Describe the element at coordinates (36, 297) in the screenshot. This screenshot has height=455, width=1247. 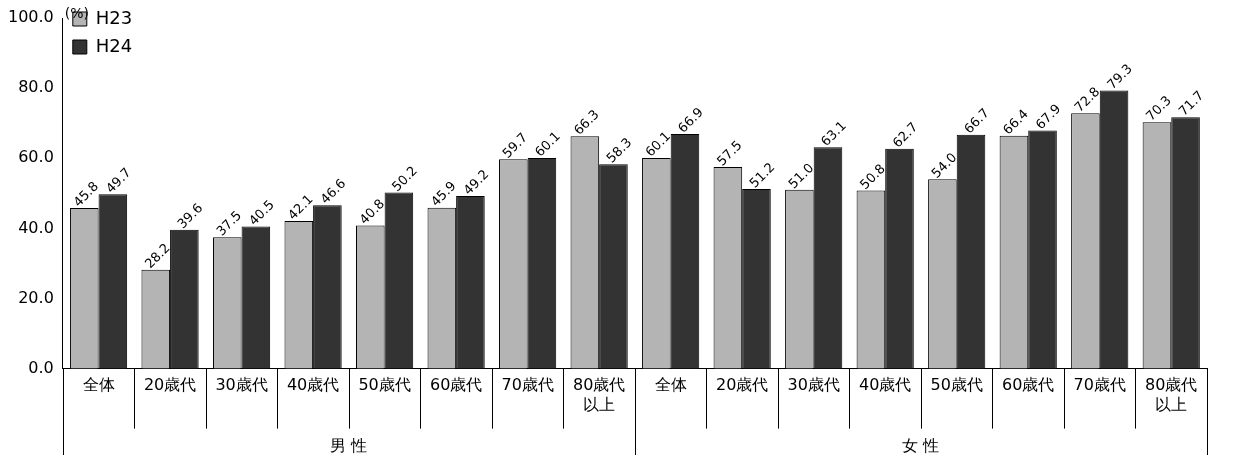
I see `y-tick-label: 20.0` at that location.